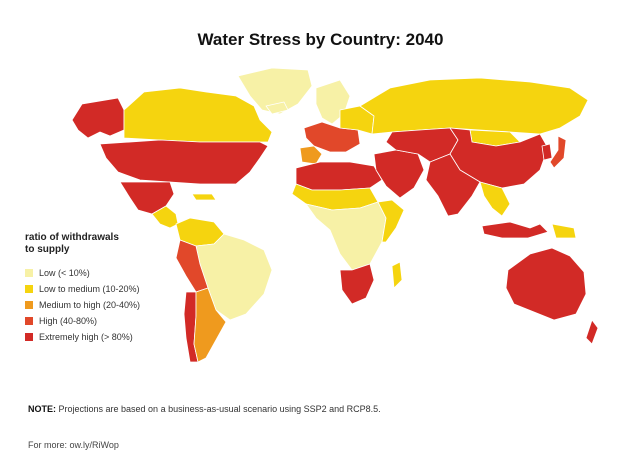 This screenshot has height=456, width=641. What do you see at coordinates (80, 244) in the screenshot?
I see `legend-title: ratio of withdrawals to supply` at bounding box center [80, 244].